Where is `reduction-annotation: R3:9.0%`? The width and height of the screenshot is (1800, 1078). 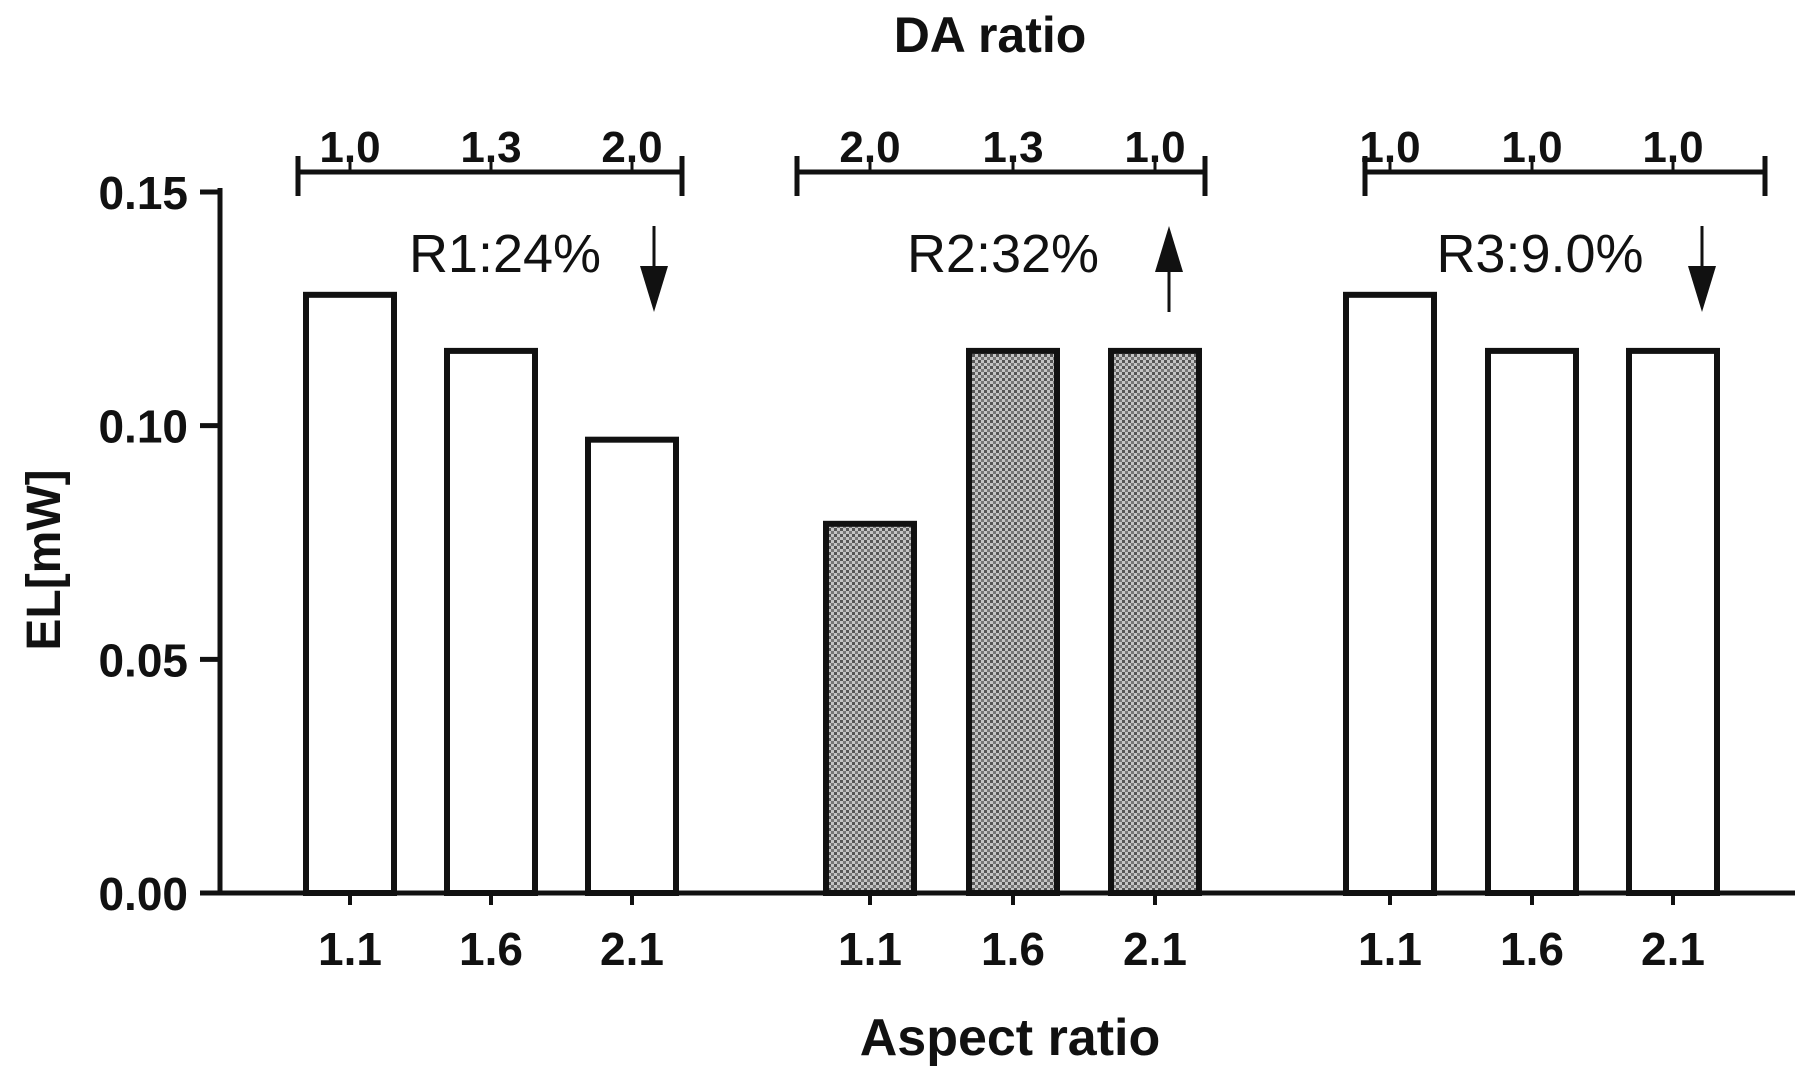 reduction-annotation: R3:9.0% is located at coordinates (1539, 254).